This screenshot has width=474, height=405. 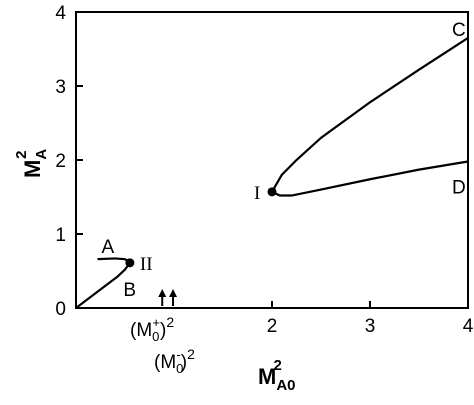 What do you see at coordinates (468, 326) in the screenshot?
I see `x-tick-label: 4` at bounding box center [468, 326].